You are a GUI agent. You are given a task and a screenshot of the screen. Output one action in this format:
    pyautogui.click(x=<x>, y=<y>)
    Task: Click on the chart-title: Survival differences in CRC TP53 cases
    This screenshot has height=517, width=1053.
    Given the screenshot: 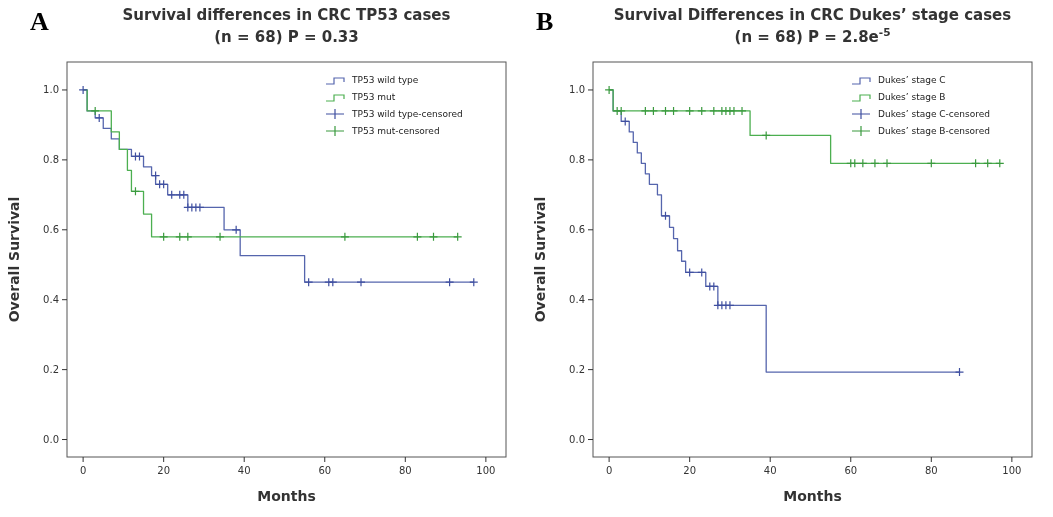 What is the action you would take?
    pyautogui.click(x=286, y=15)
    